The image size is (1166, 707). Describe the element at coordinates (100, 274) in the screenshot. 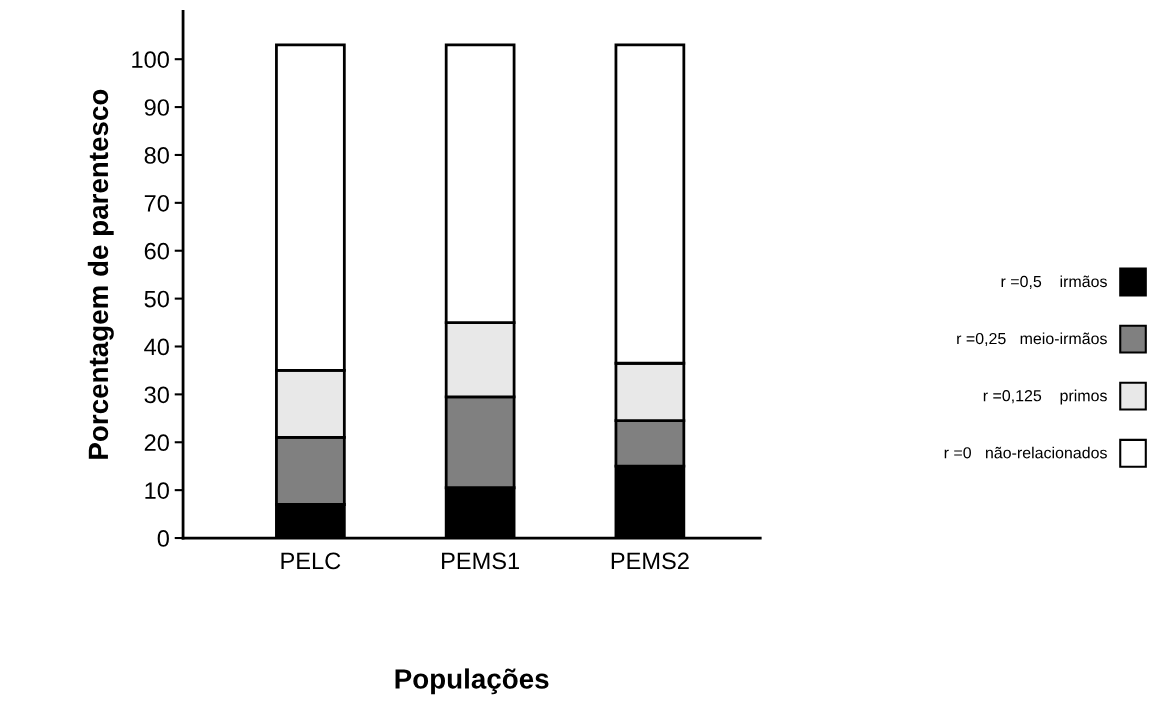

I see `y-axis-title: Porcentagem de parentesco` at that location.